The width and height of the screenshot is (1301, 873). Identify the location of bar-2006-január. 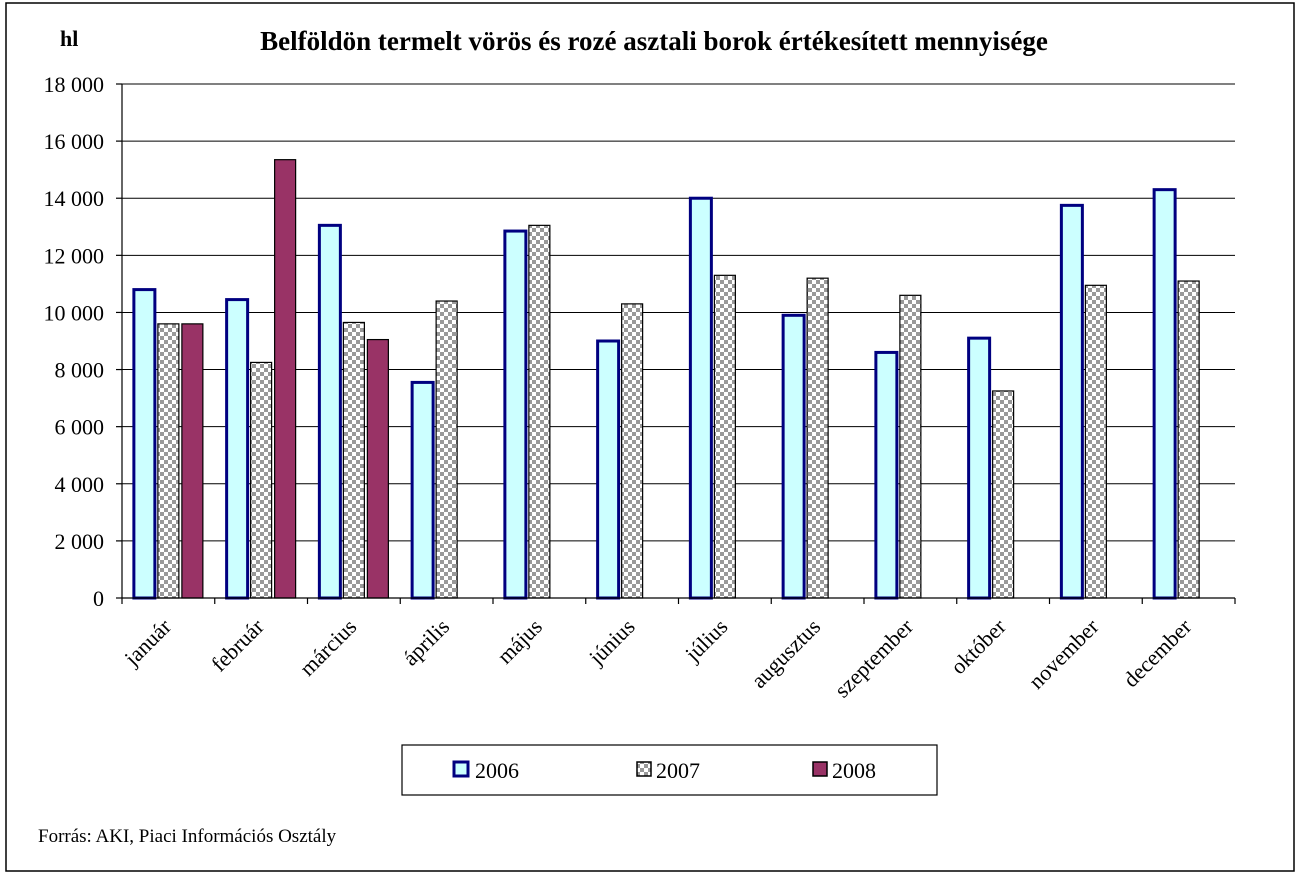
(144, 444).